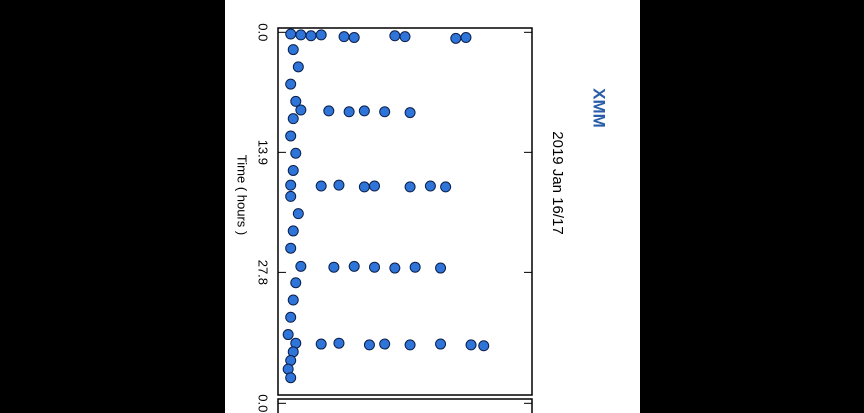 Image resolution: width=864 pixels, height=413 pixels. What do you see at coordinates (242, 195) in the screenshot?
I see `x-axis-label: Time ( hours )` at bounding box center [242, 195].